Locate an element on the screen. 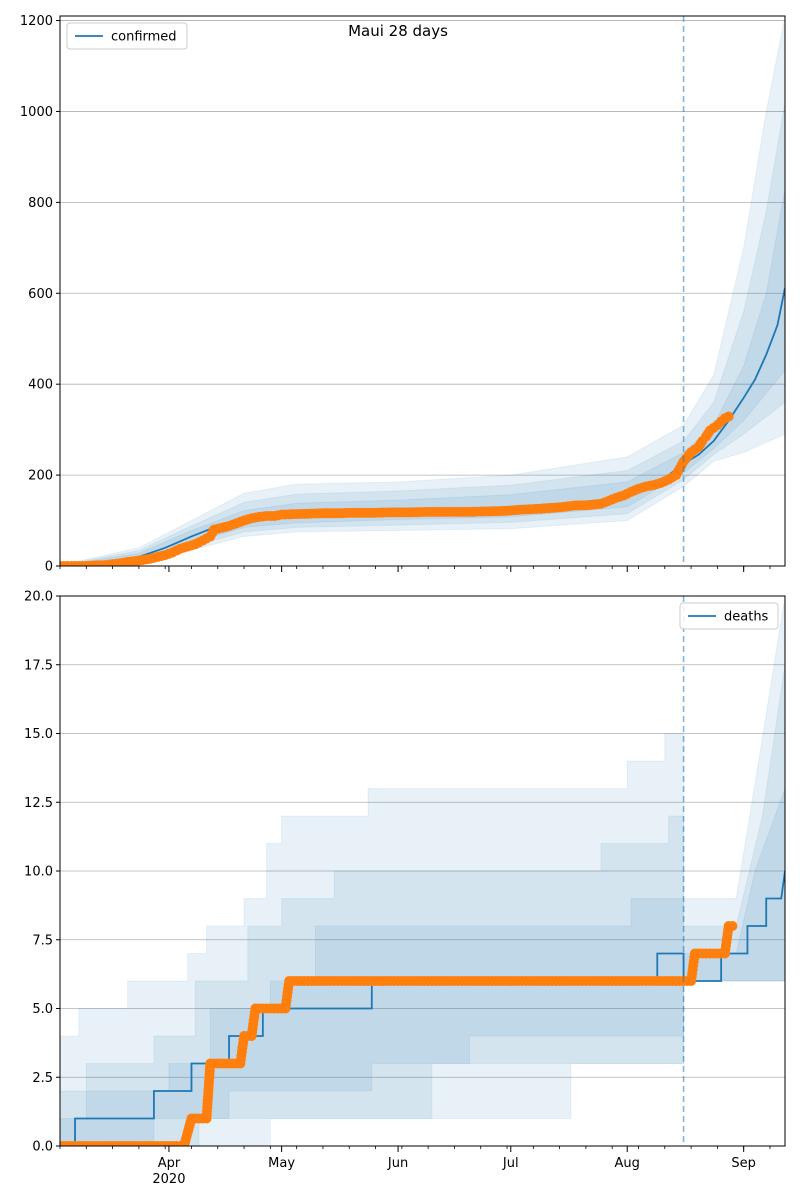 Image resolution: width=800 pixels, height=1200 pixels. x-tick-label: May is located at coordinates (281, 1163).